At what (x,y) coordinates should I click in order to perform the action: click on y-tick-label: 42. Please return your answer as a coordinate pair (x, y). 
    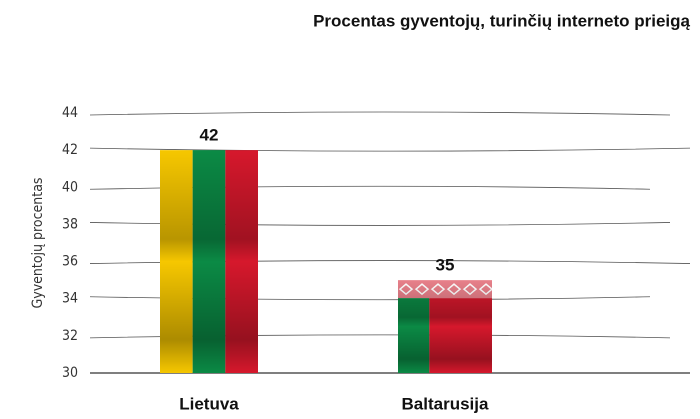
    Looking at the image, I should click on (70, 150).